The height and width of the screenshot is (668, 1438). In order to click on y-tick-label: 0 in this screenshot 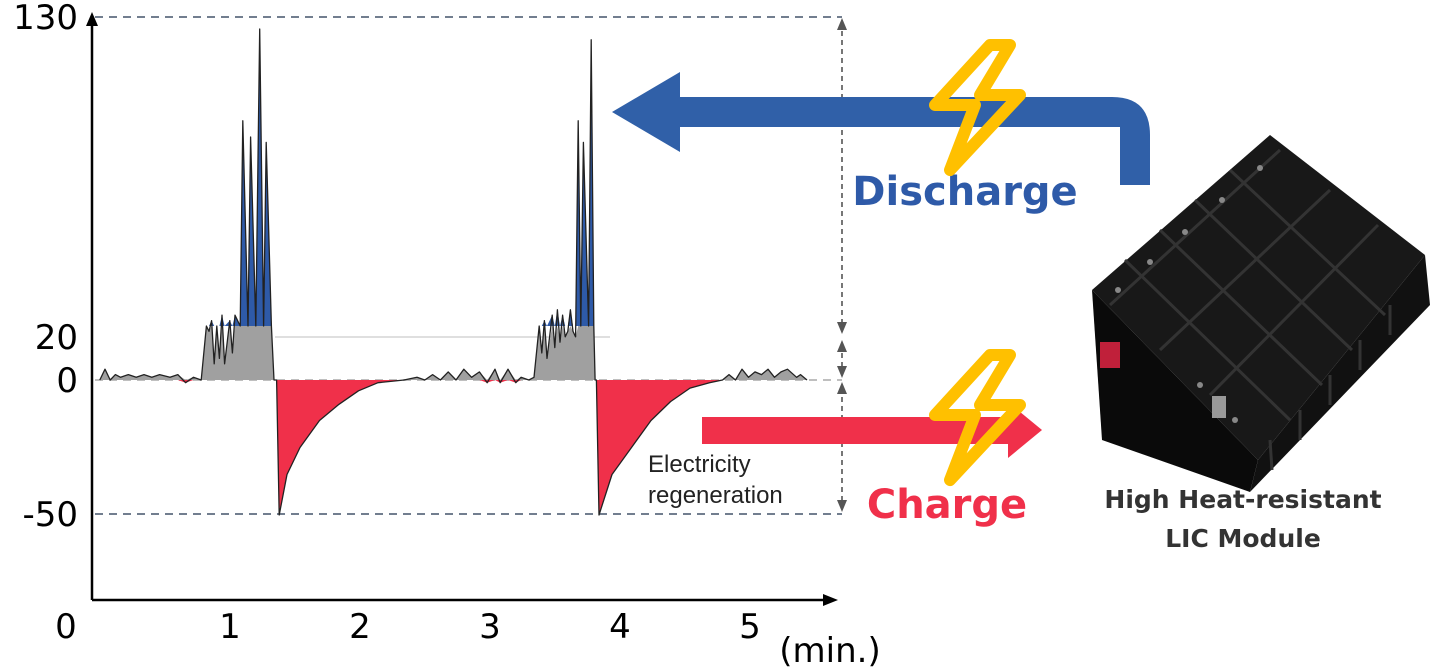, I will do `click(67, 381)`.